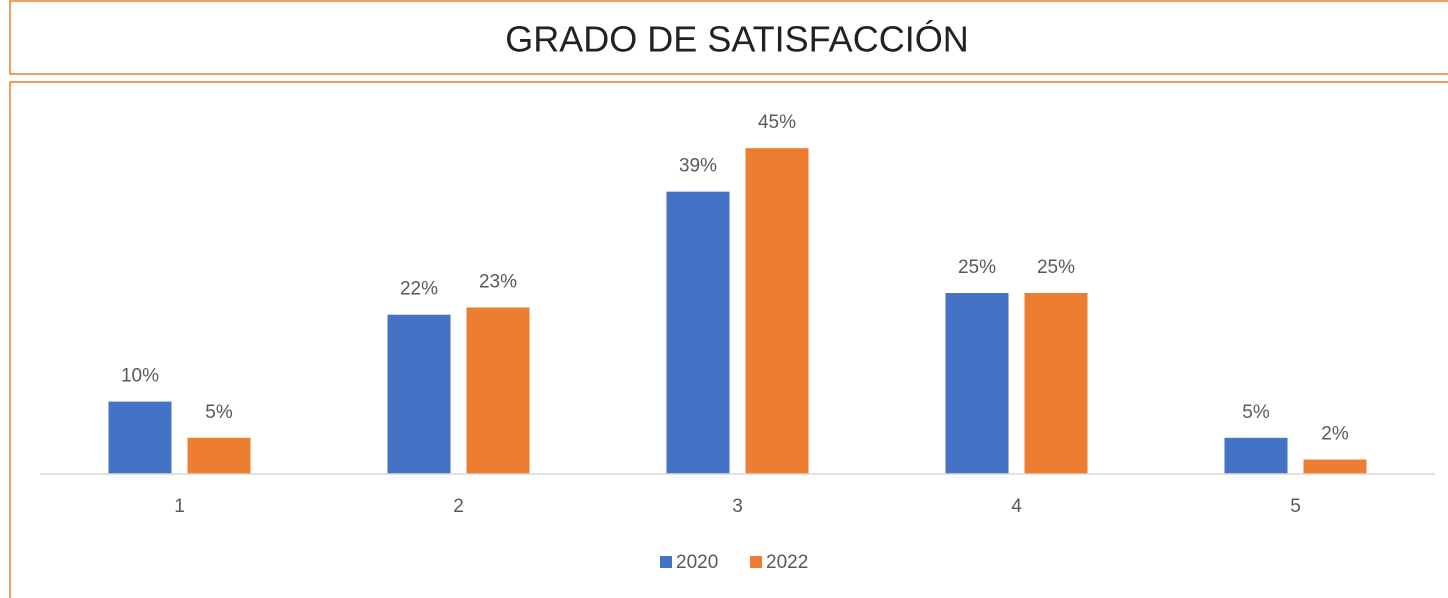 The height and width of the screenshot is (598, 1448). I want to click on data-label: 45%, so click(777, 122).